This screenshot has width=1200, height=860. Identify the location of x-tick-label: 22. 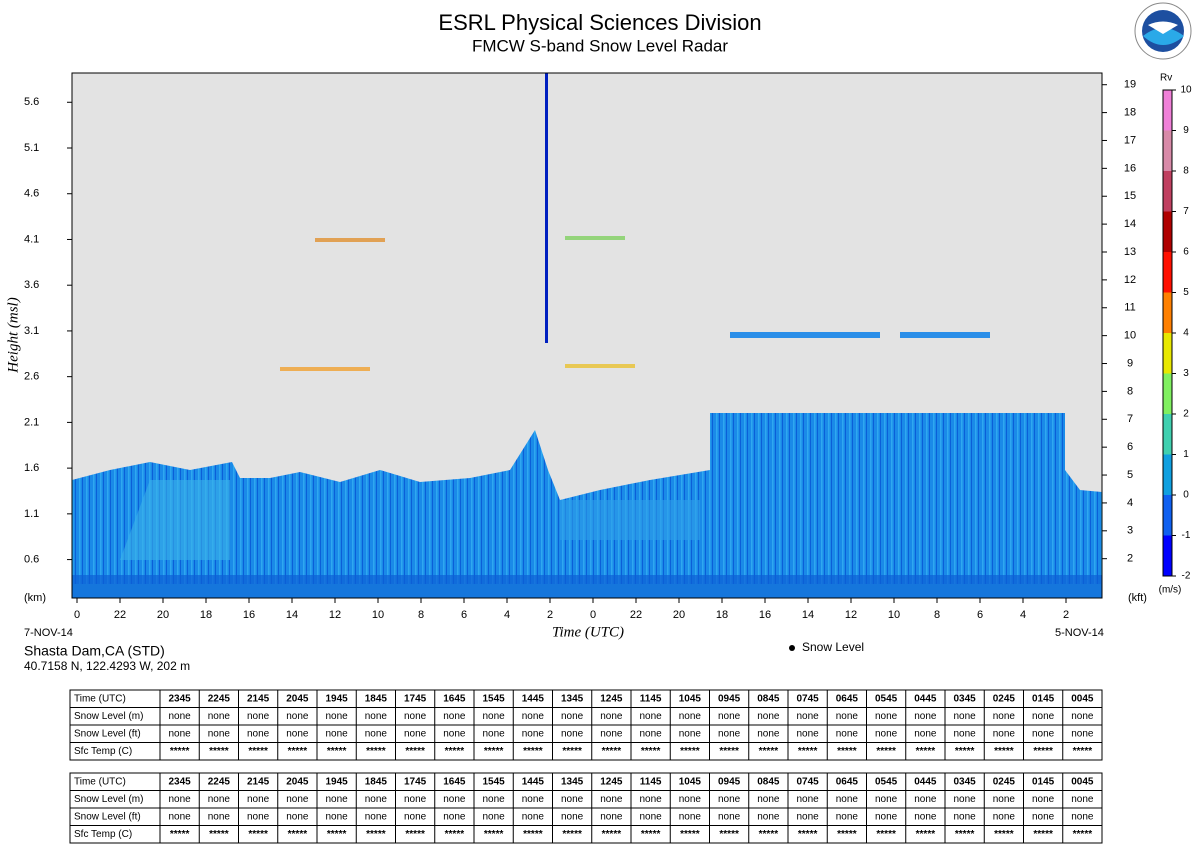
(636, 615).